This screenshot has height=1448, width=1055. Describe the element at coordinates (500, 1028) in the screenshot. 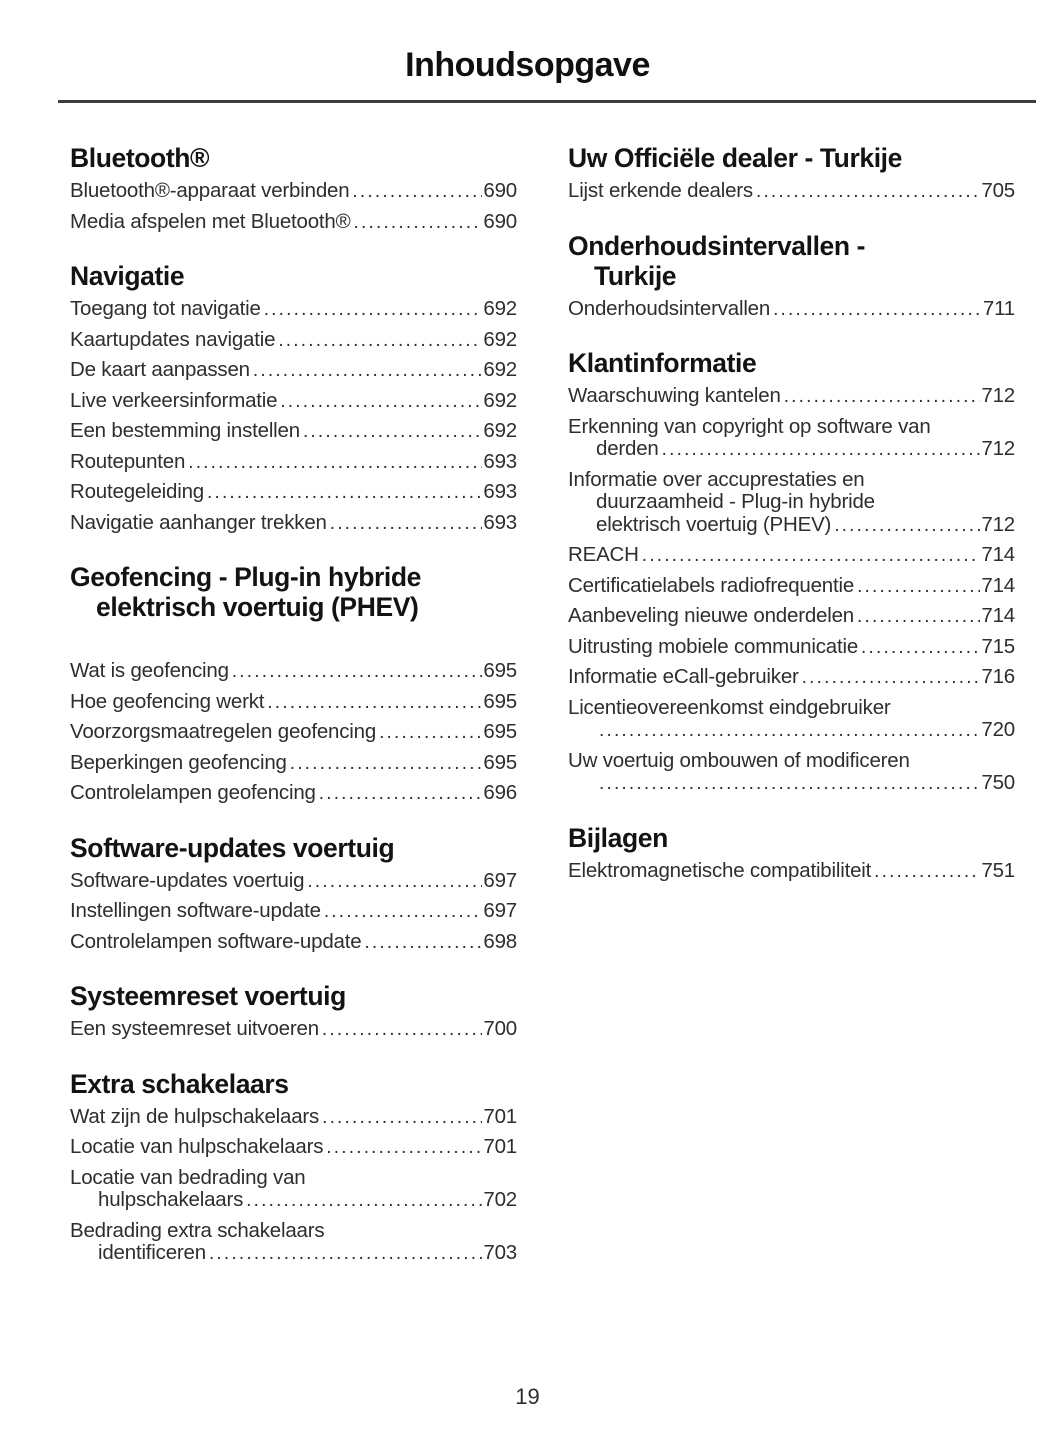

I see `entry-page-number: 700` at that location.